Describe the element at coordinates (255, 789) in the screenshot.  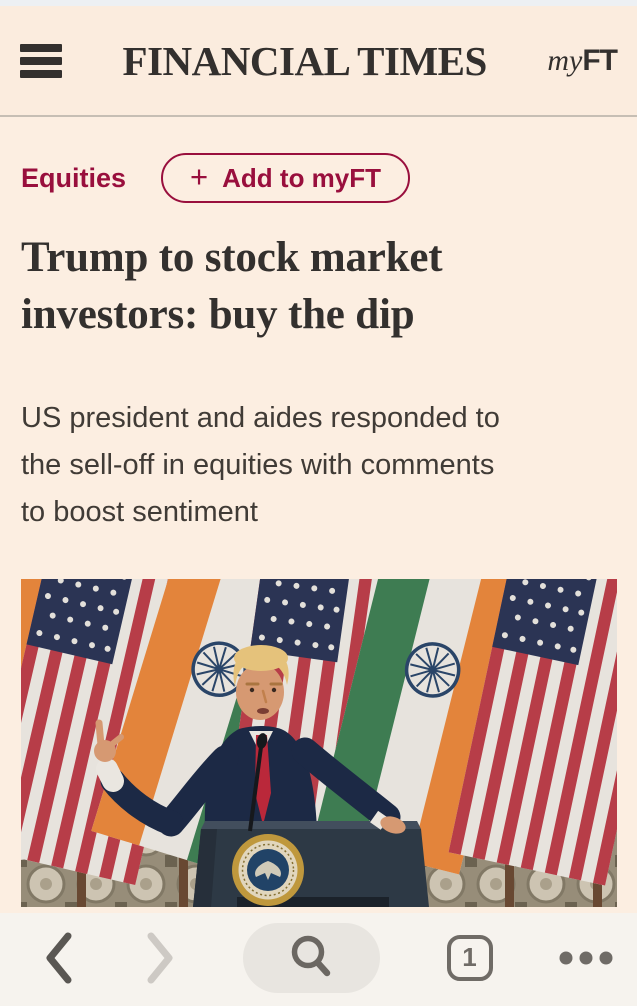
I see `microphone` at that location.